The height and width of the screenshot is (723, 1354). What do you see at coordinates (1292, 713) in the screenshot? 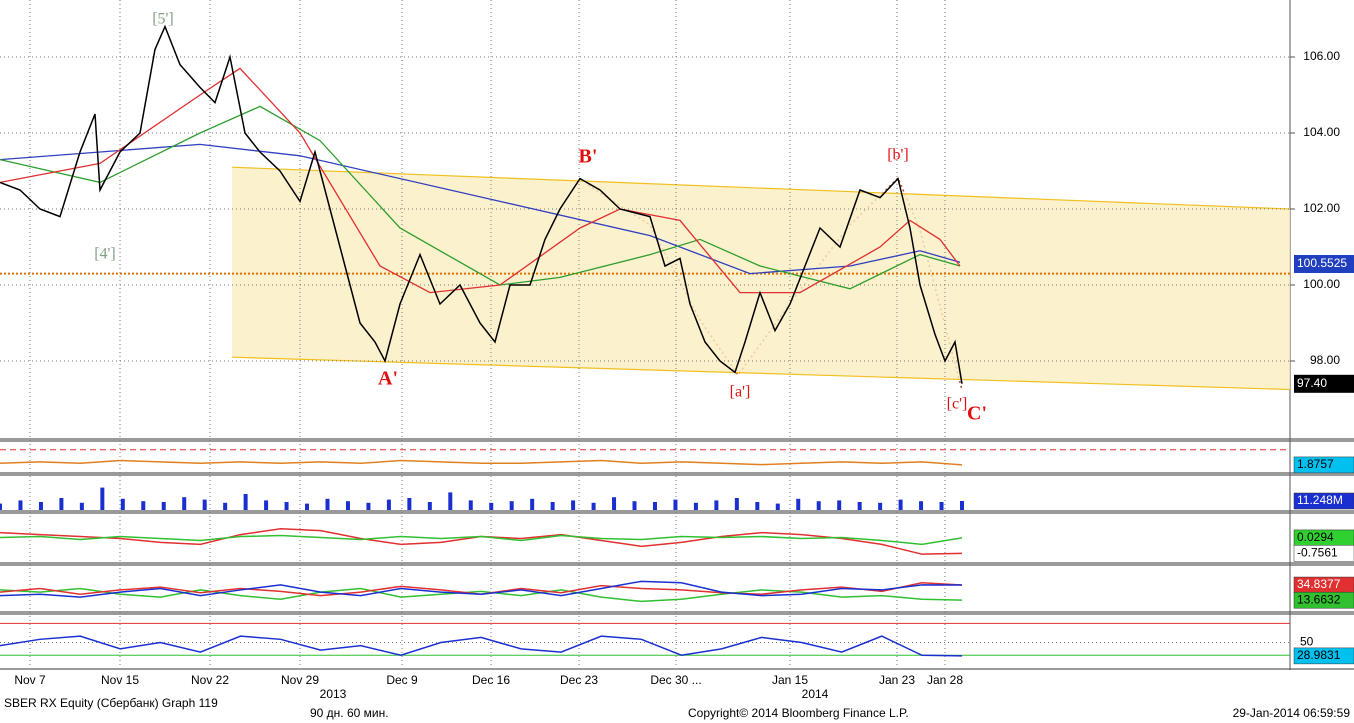
I see `timestamp: 29-Jan-2014 06:59:59` at bounding box center [1292, 713].